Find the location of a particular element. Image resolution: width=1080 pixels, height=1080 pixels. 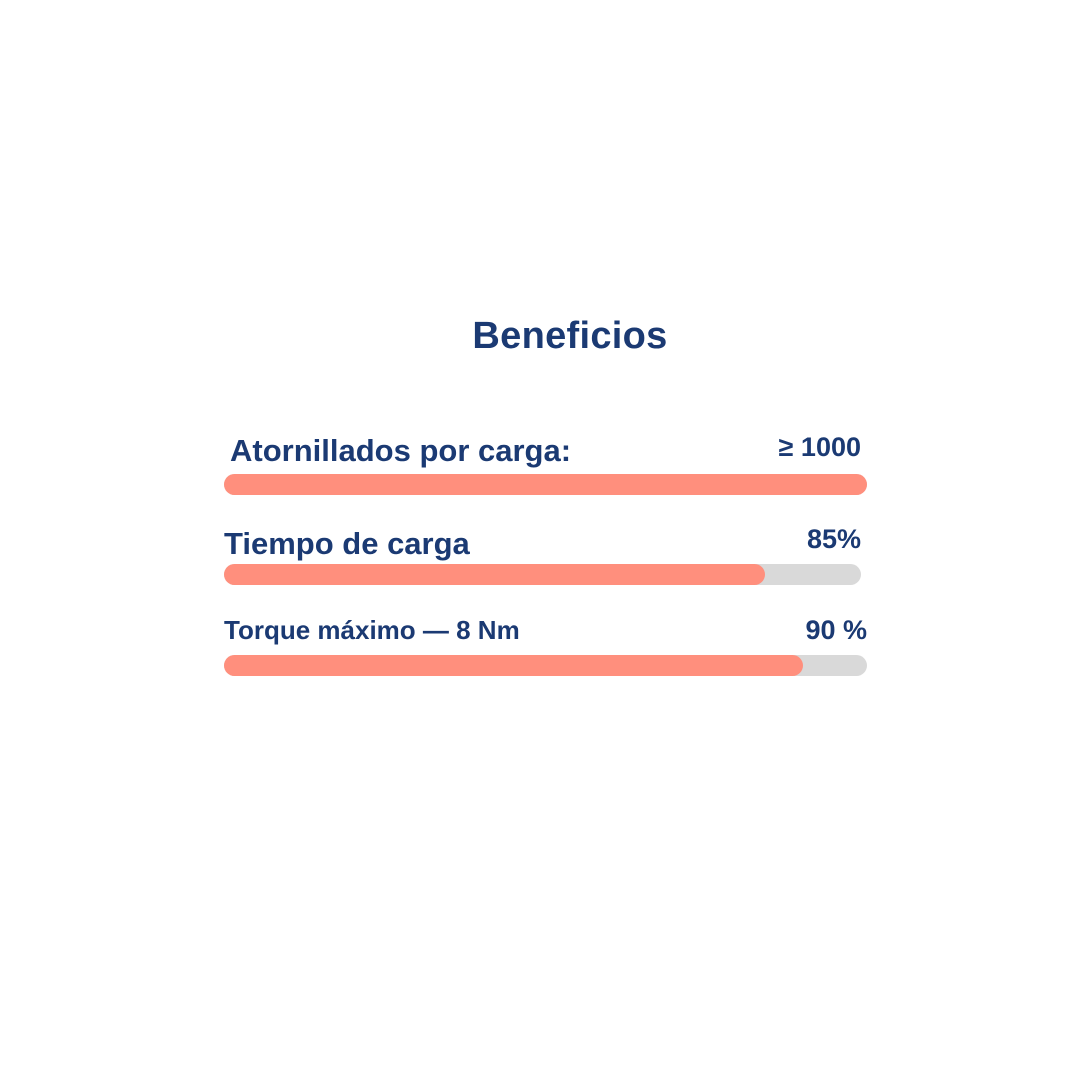

bar-value-label: 90 % is located at coordinates (836, 630).